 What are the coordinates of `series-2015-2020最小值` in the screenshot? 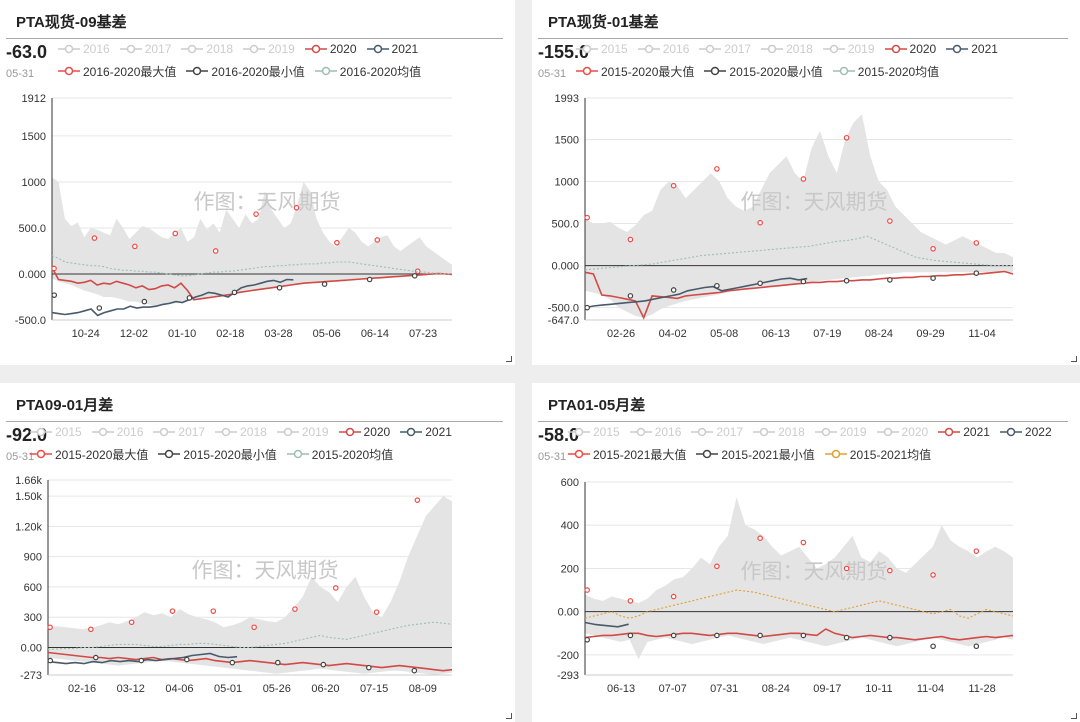 It's located at (232, 664).